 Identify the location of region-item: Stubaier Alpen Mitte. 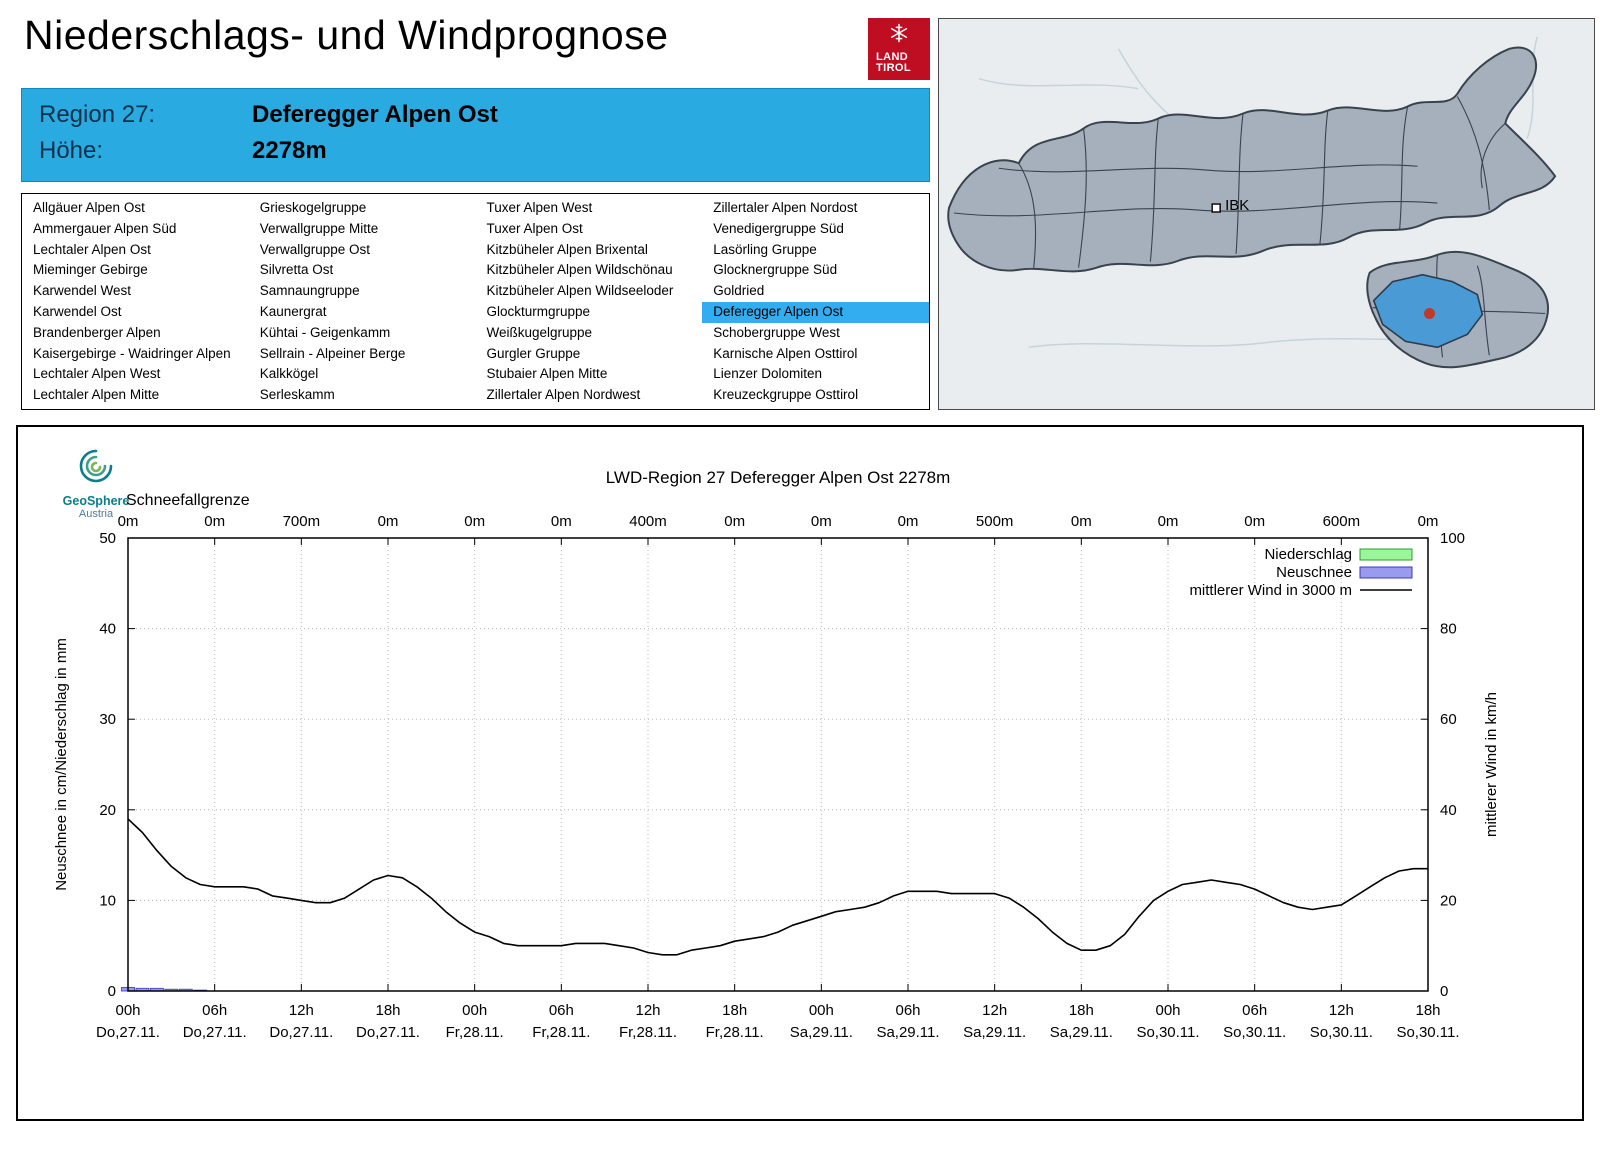
(547, 374).